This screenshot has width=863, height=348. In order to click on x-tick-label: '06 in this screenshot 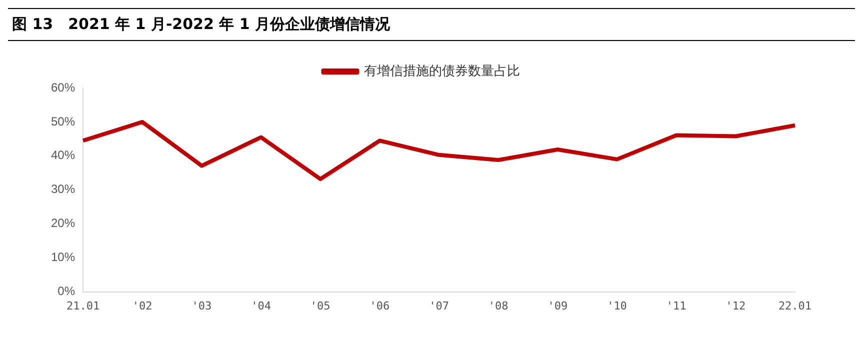, I will do `click(380, 305)`.